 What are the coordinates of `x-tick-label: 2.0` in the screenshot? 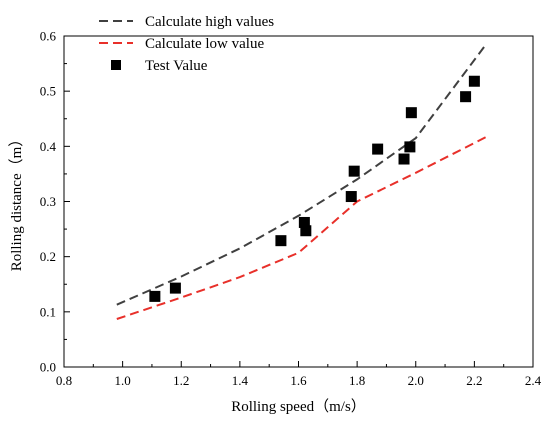 It's located at (416, 380).